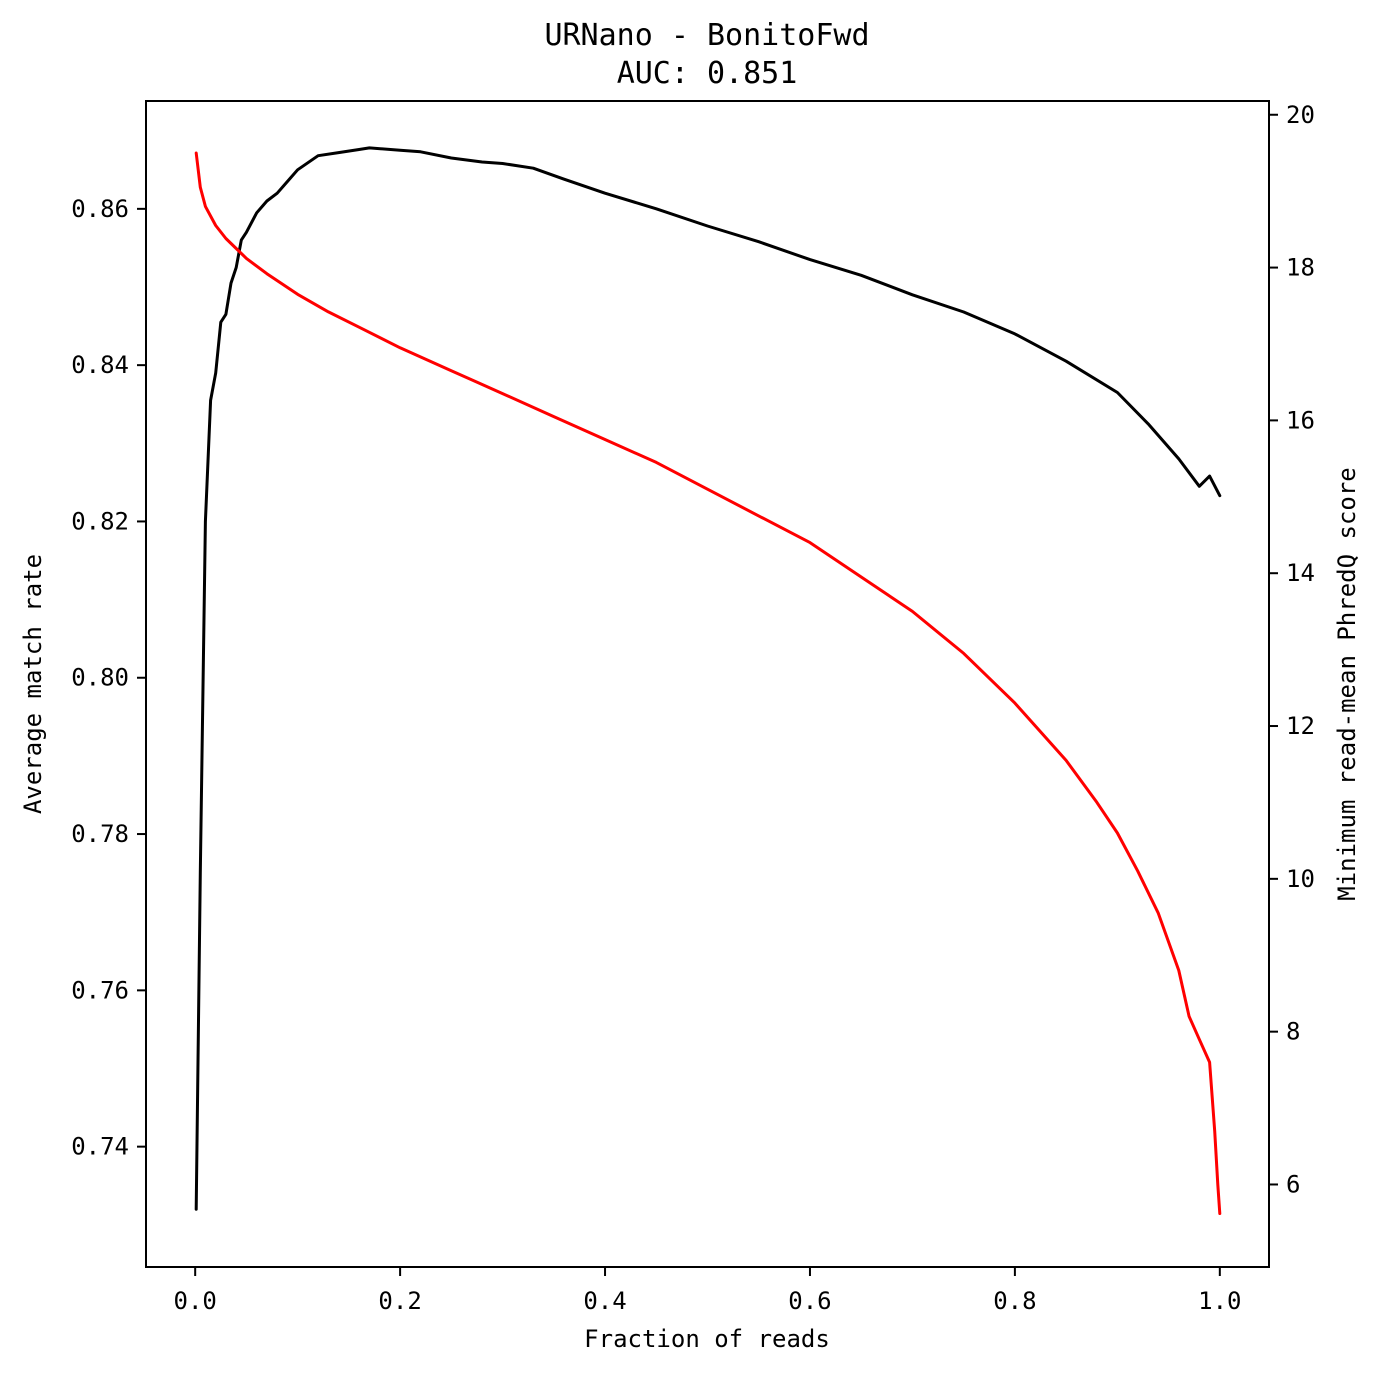 The image size is (1380, 1375). Describe the element at coordinates (100, 678) in the screenshot. I see `y-tick-label: 0.80` at that location.